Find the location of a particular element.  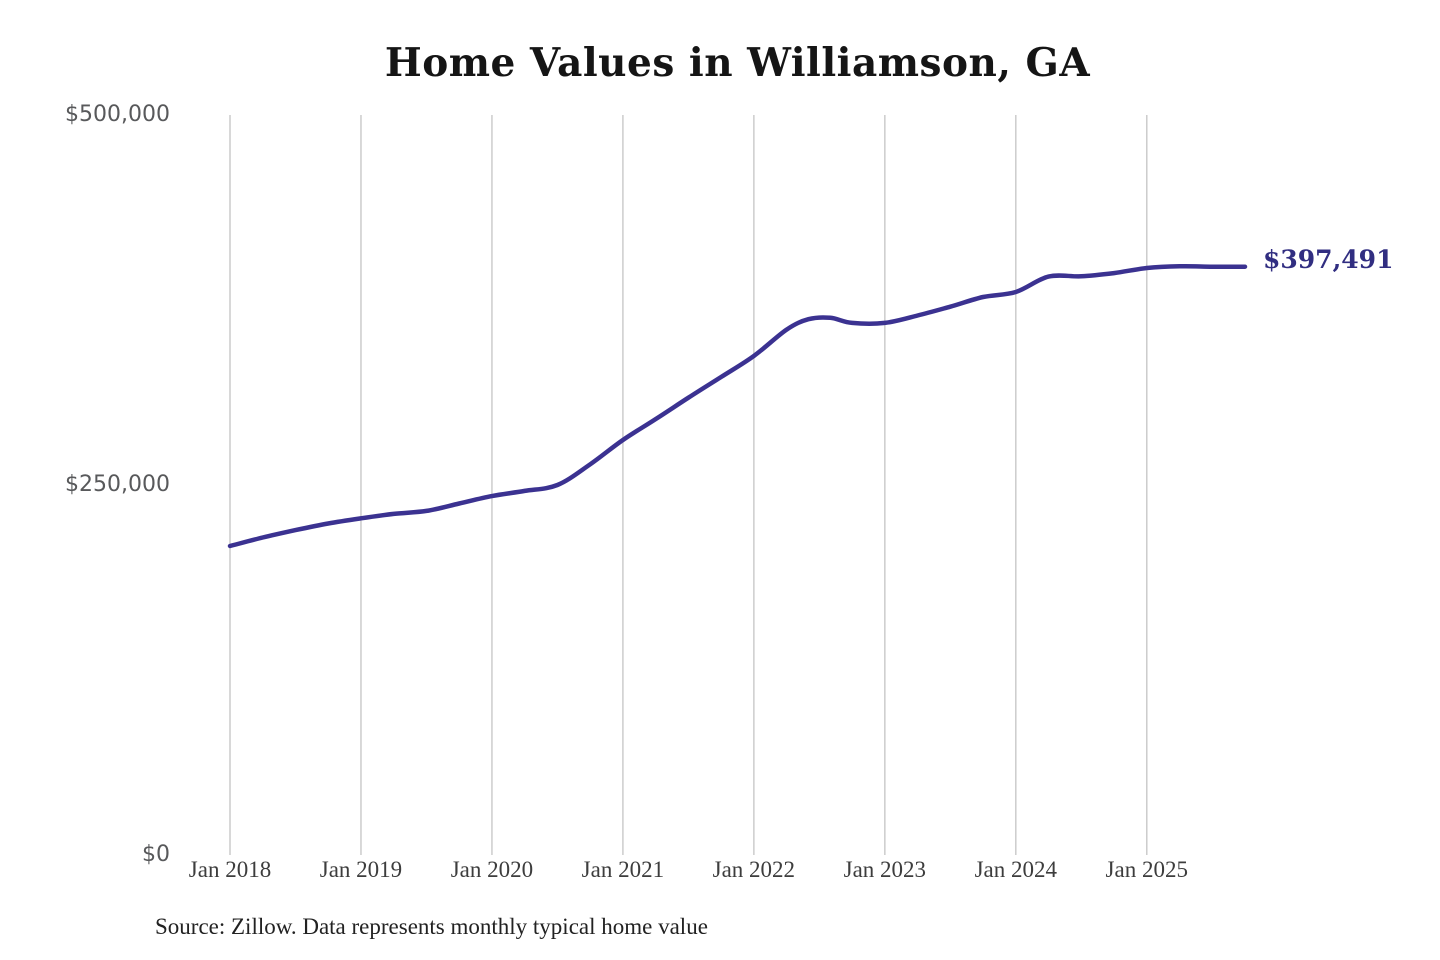

x-axis-tick-label-jan-2019: Jan 2019 is located at coordinates (361, 869).